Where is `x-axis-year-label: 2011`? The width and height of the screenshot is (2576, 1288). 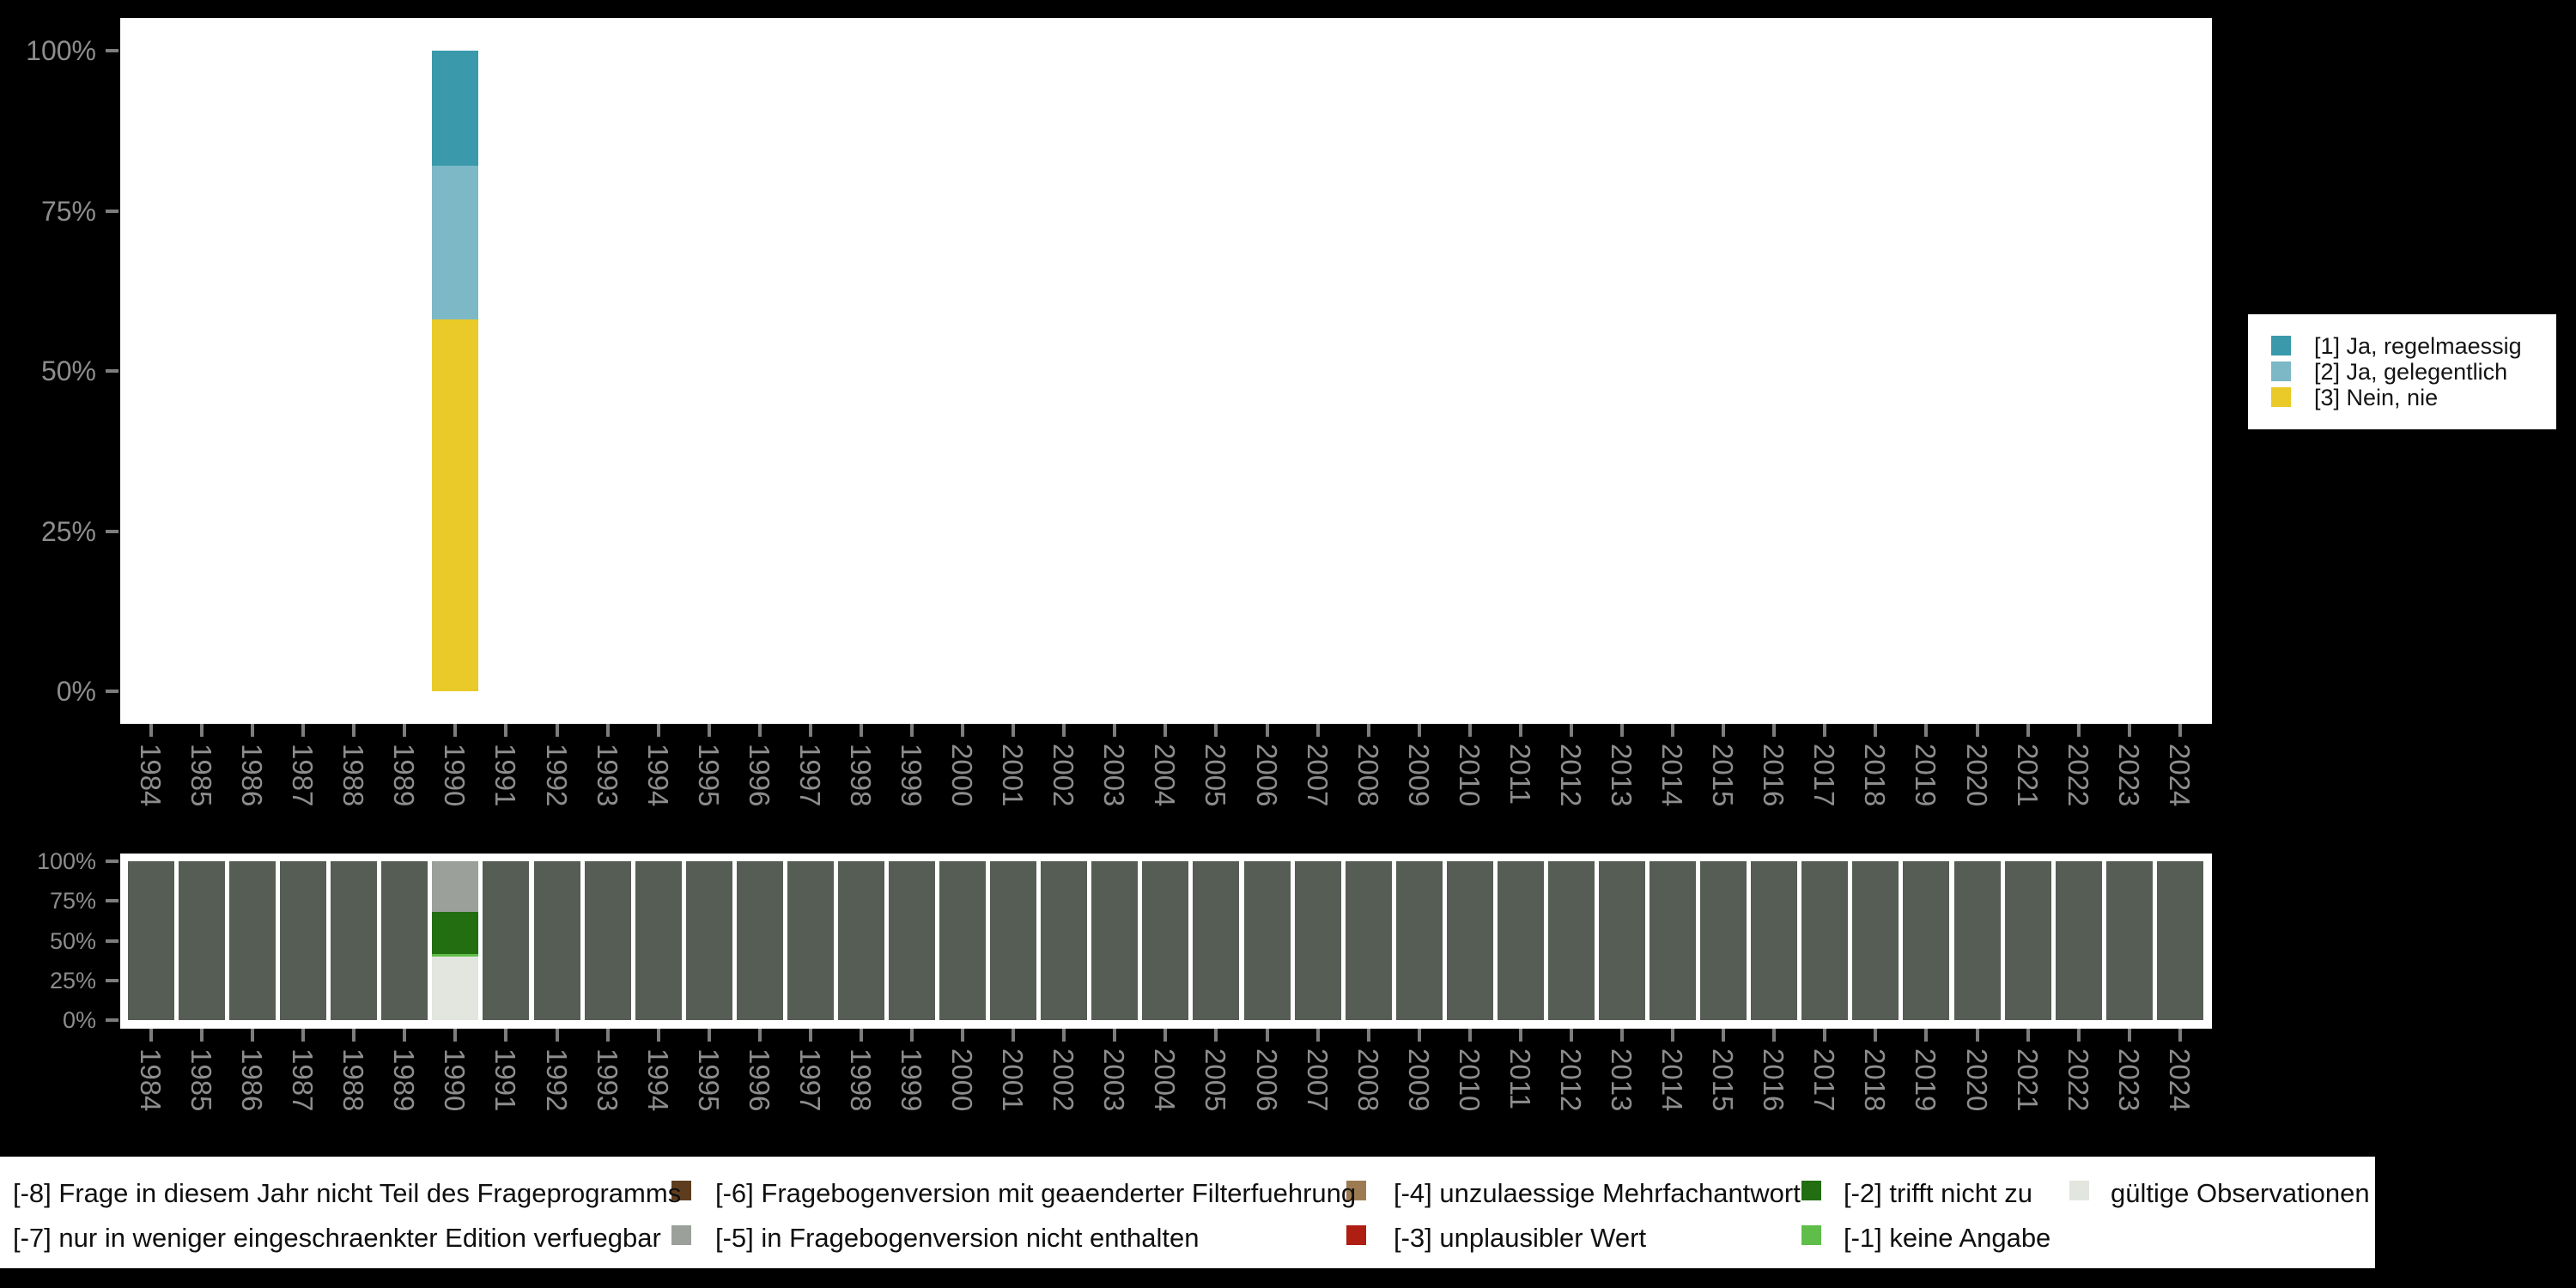
x-axis-year-label: 2011 is located at coordinates (1520, 1078).